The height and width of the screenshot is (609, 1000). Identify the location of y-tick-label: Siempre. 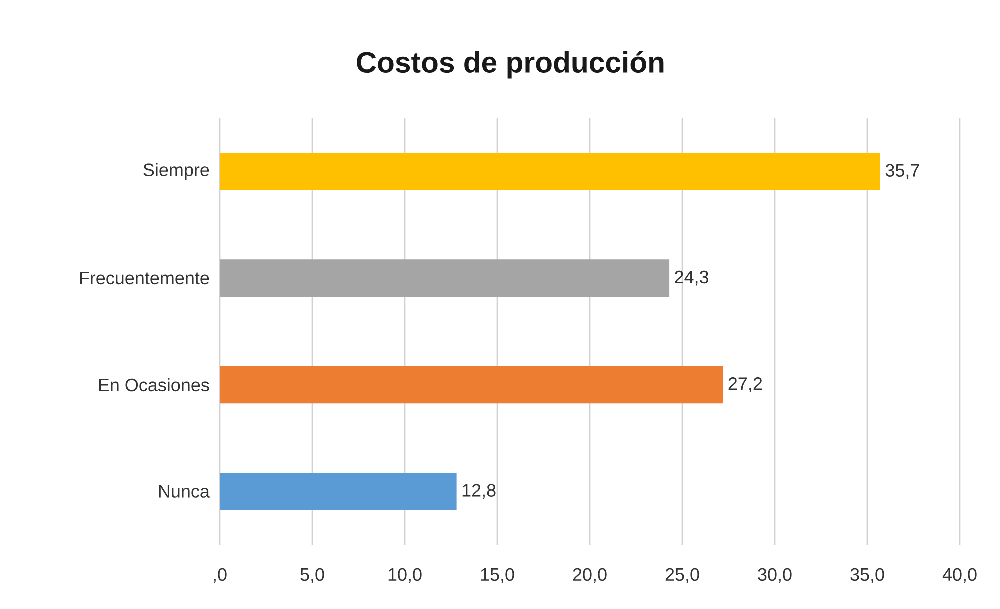
(177, 171).